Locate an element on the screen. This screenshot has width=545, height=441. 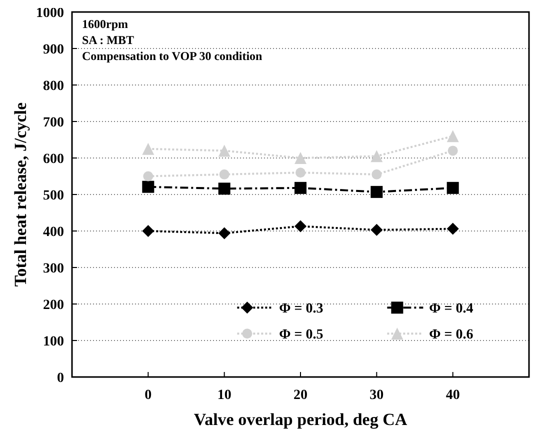
y-tick-label: 0 is located at coordinates (60, 378).